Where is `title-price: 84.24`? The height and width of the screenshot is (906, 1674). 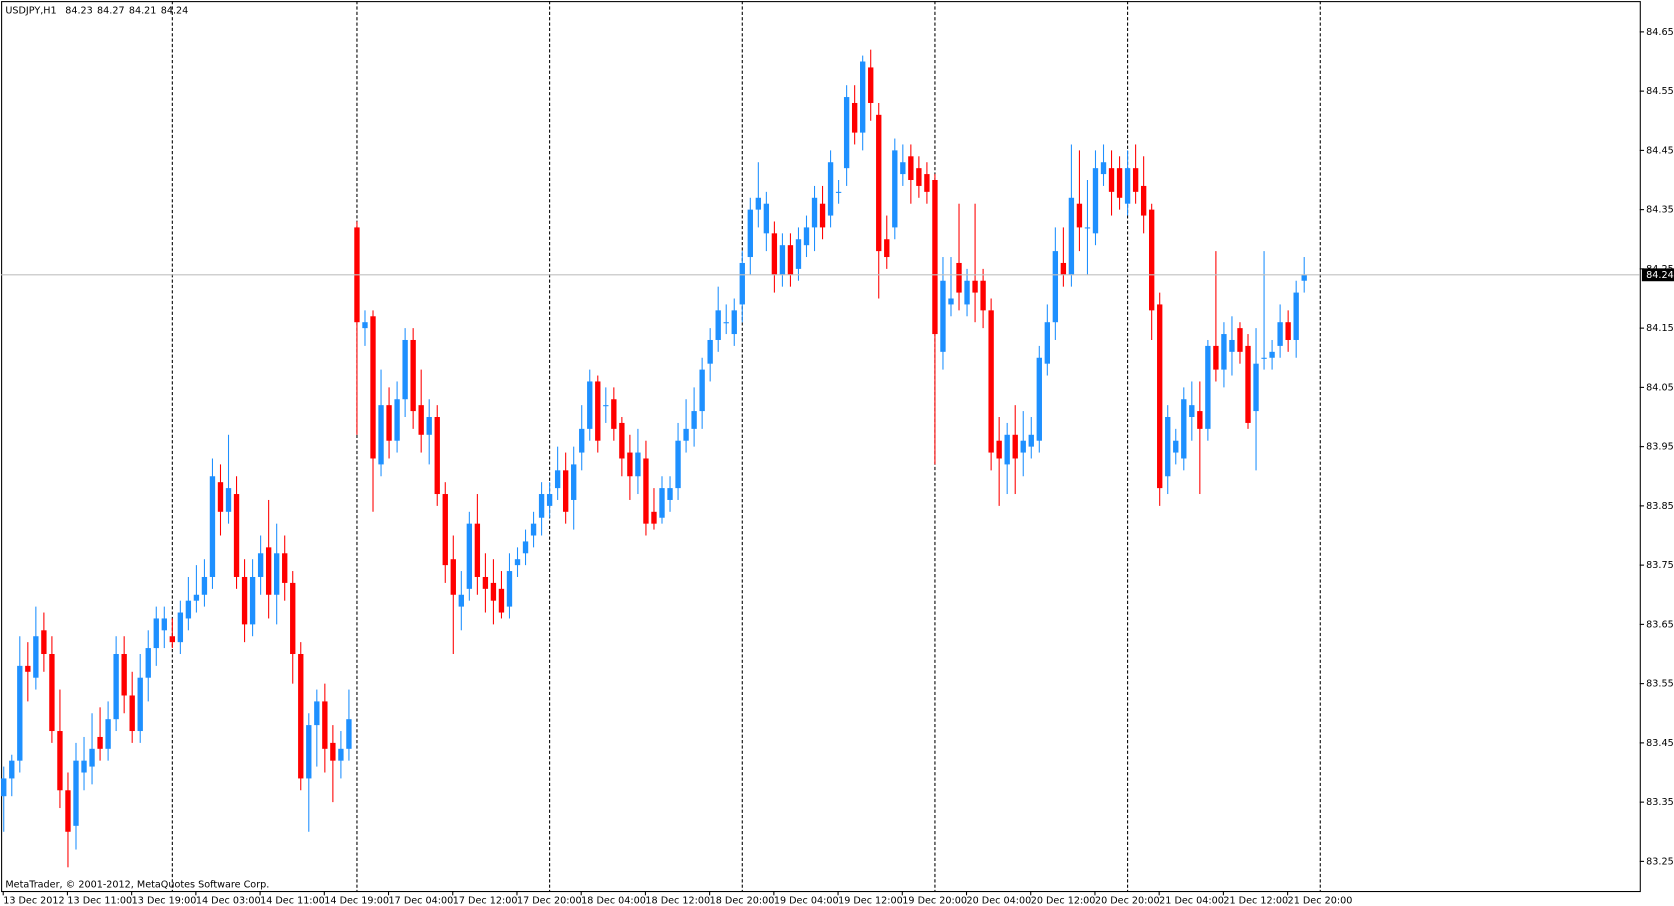 title-price: 84.24 is located at coordinates (175, 11).